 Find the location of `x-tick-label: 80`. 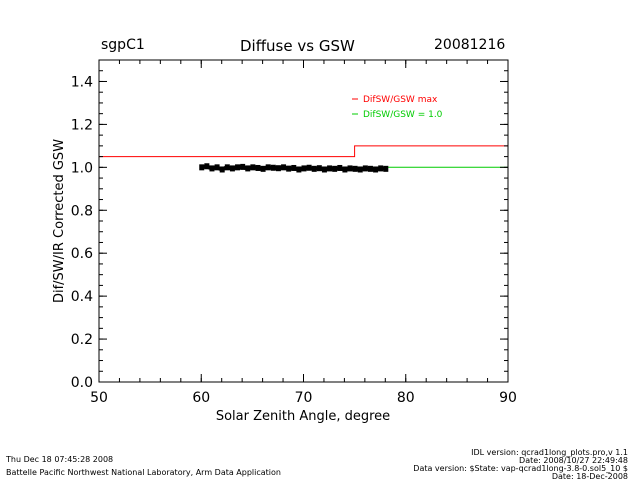

x-tick-label: 80 is located at coordinates (406, 398).